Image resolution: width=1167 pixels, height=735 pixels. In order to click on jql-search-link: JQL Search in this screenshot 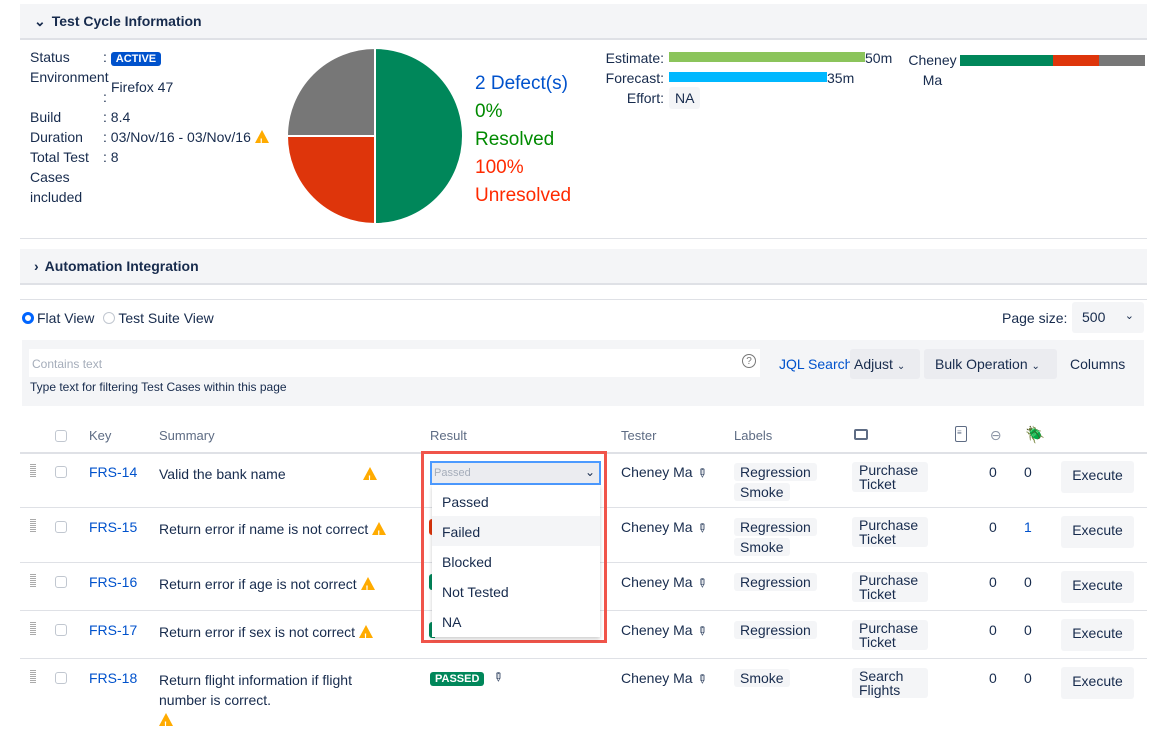, I will do `click(816, 364)`.